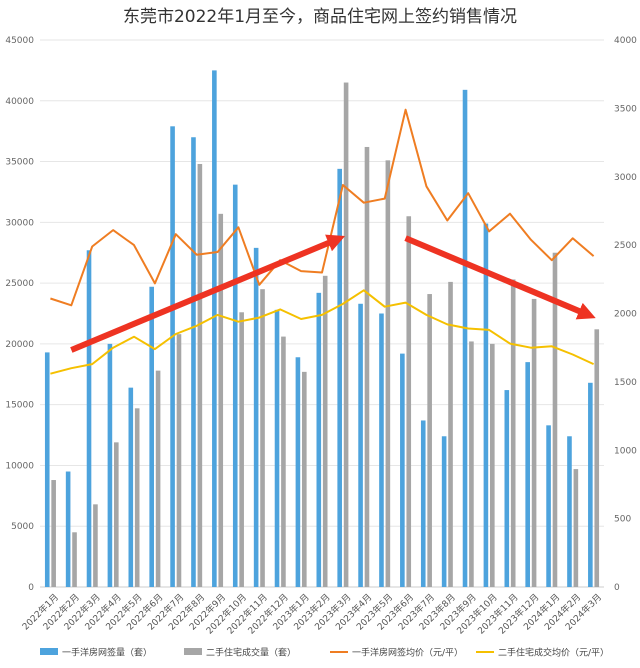  Describe the element at coordinates (19, 223) in the screenshot. I see `y-left-tick-label: 30000` at that location.